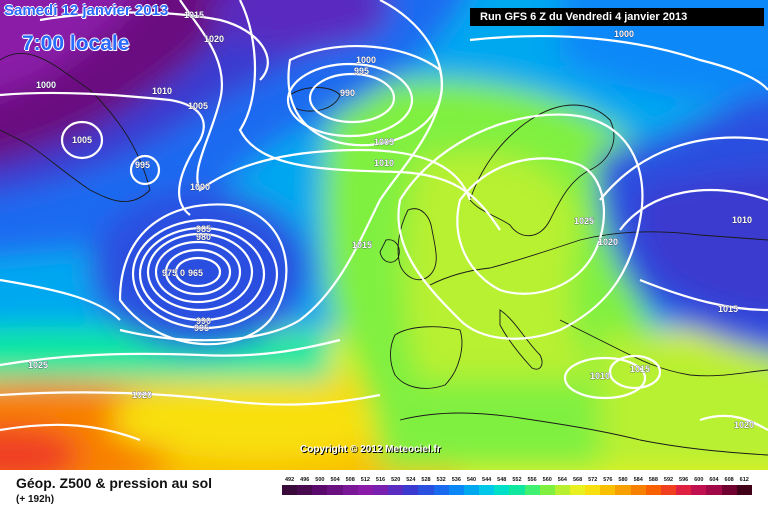 This screenshot has height=512, width=768. What do you see at coordinates (396, 480) in the screenshot?
I see `scale-label: 520` at bounding box center [396, 480].